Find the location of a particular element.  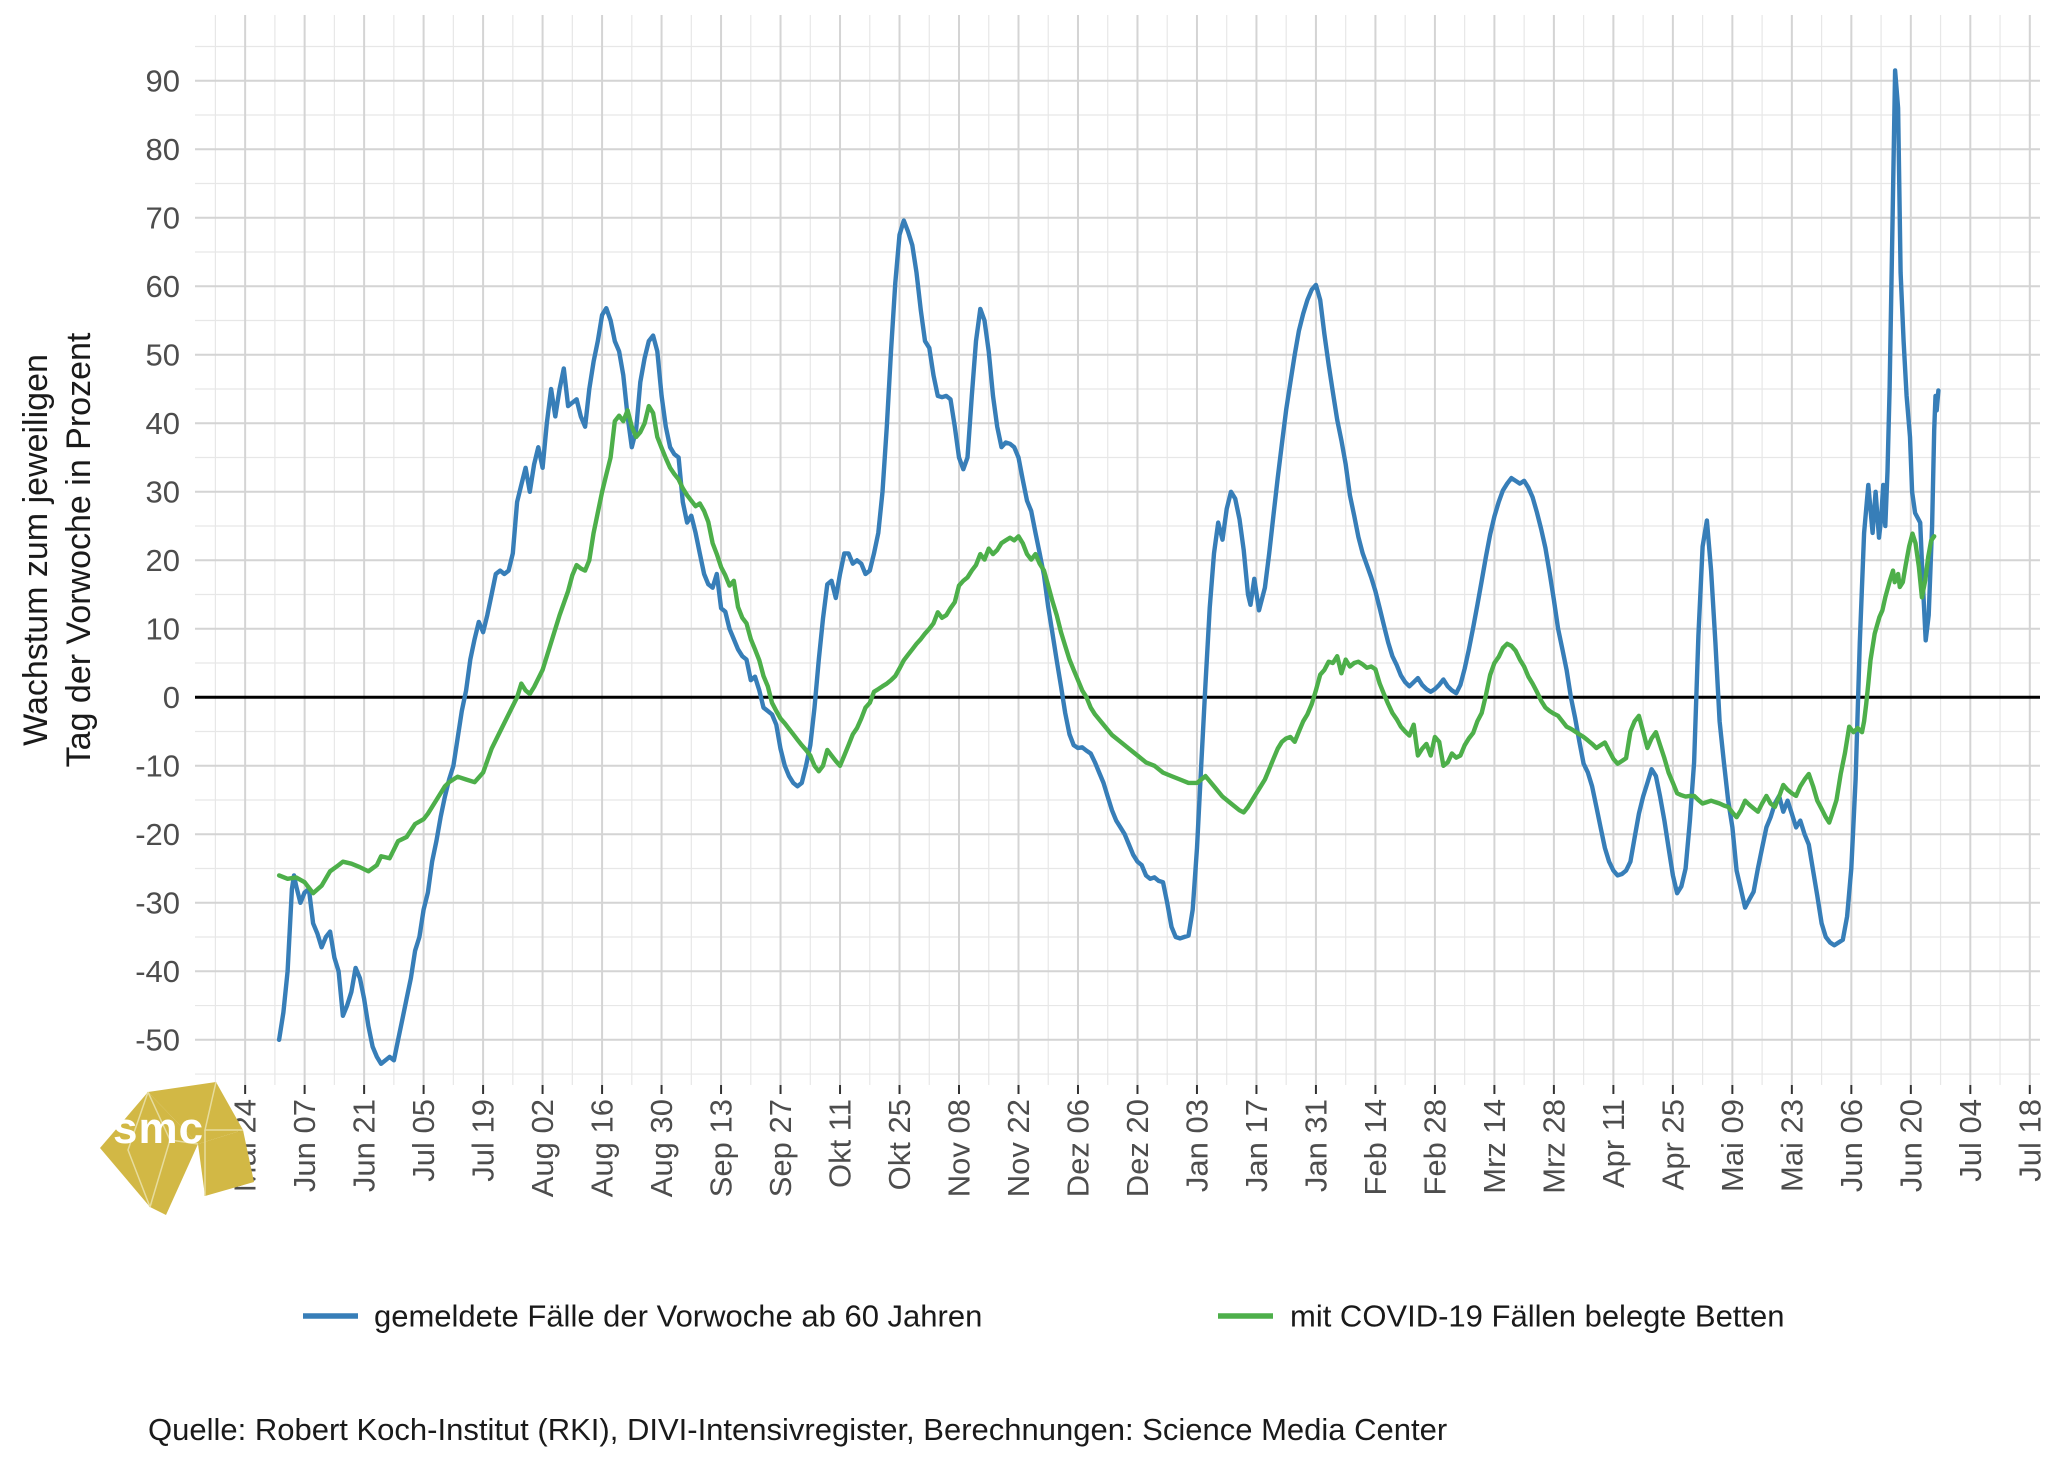

x-tick-label: Nov 22 is located at coordinates (1018, 1148).